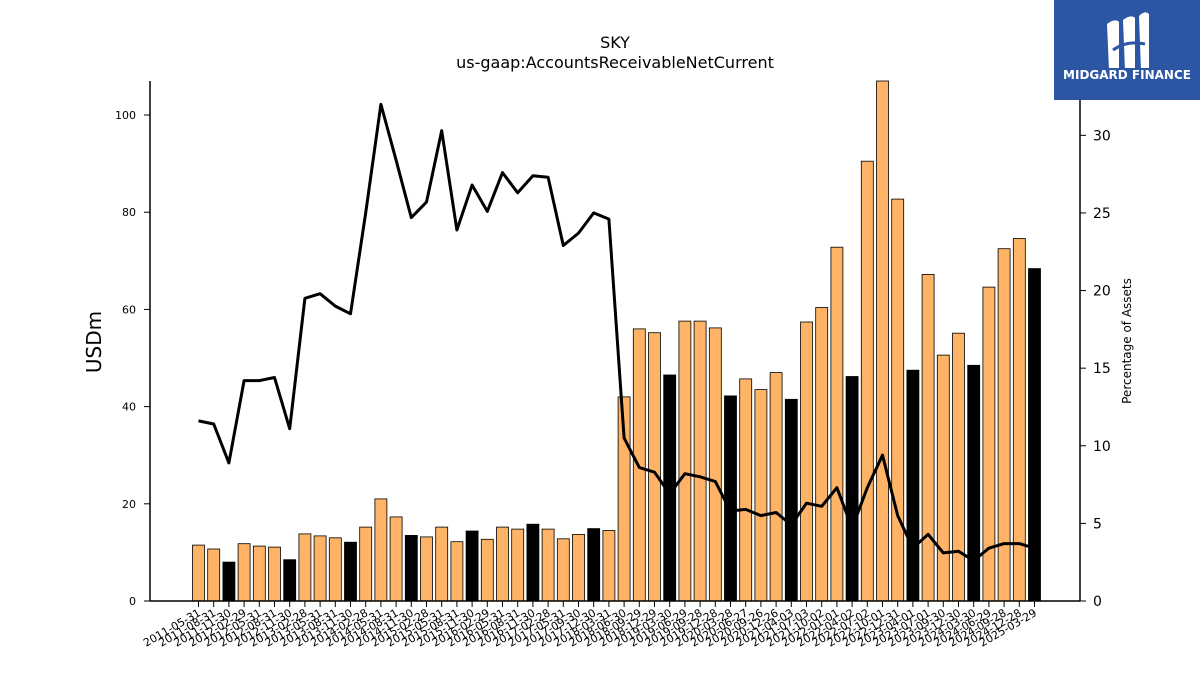 Image resolution: width=1200 pixels, height=675 pixels. Describe the element at coordinates (129, 309) in the screenshot. I see `y-tick-label: 60` at that location.